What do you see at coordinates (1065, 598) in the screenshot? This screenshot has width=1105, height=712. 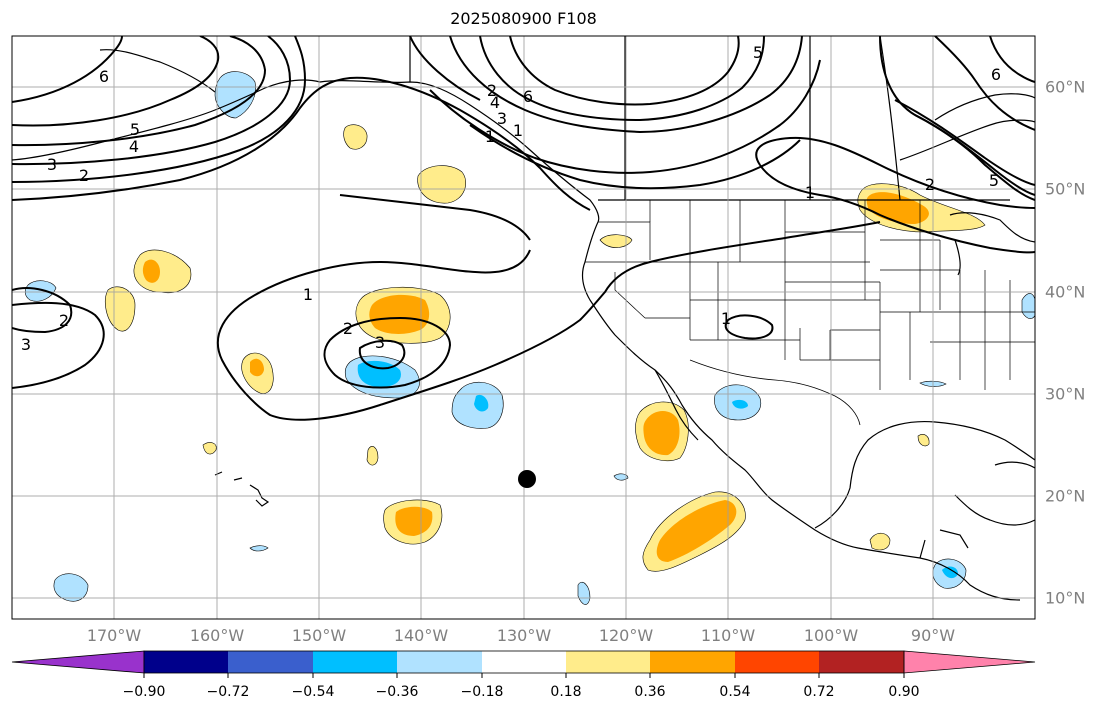 I see `lat-tick-label: 10°N` at bounding box center [1065, 598].